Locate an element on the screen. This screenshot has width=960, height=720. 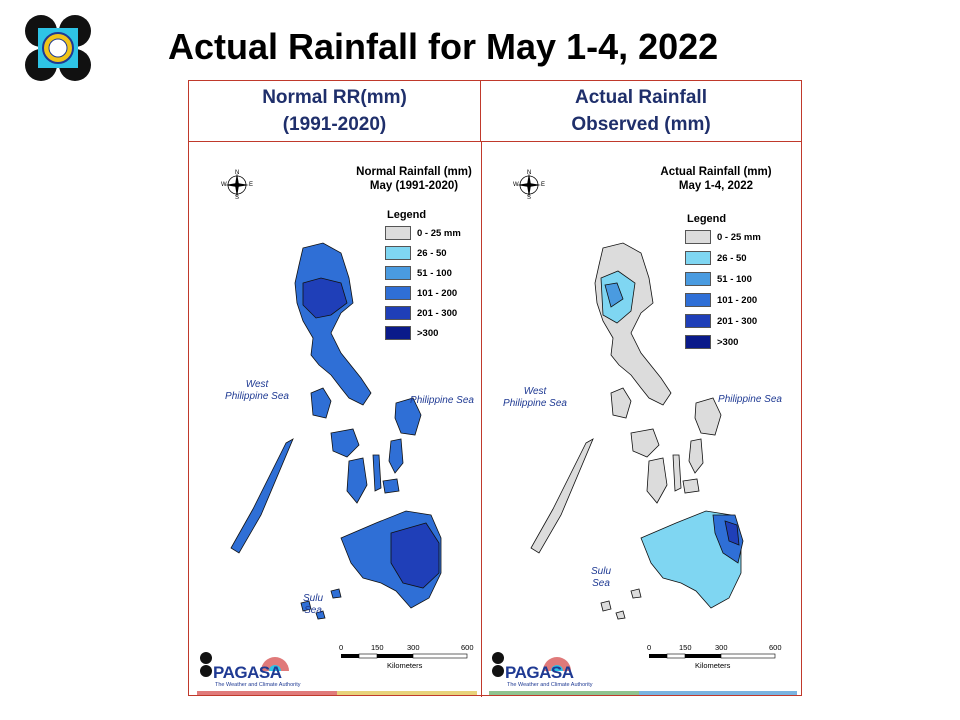
header-actual-line-2: Observed (mm) is located at coordinates (641, 124).